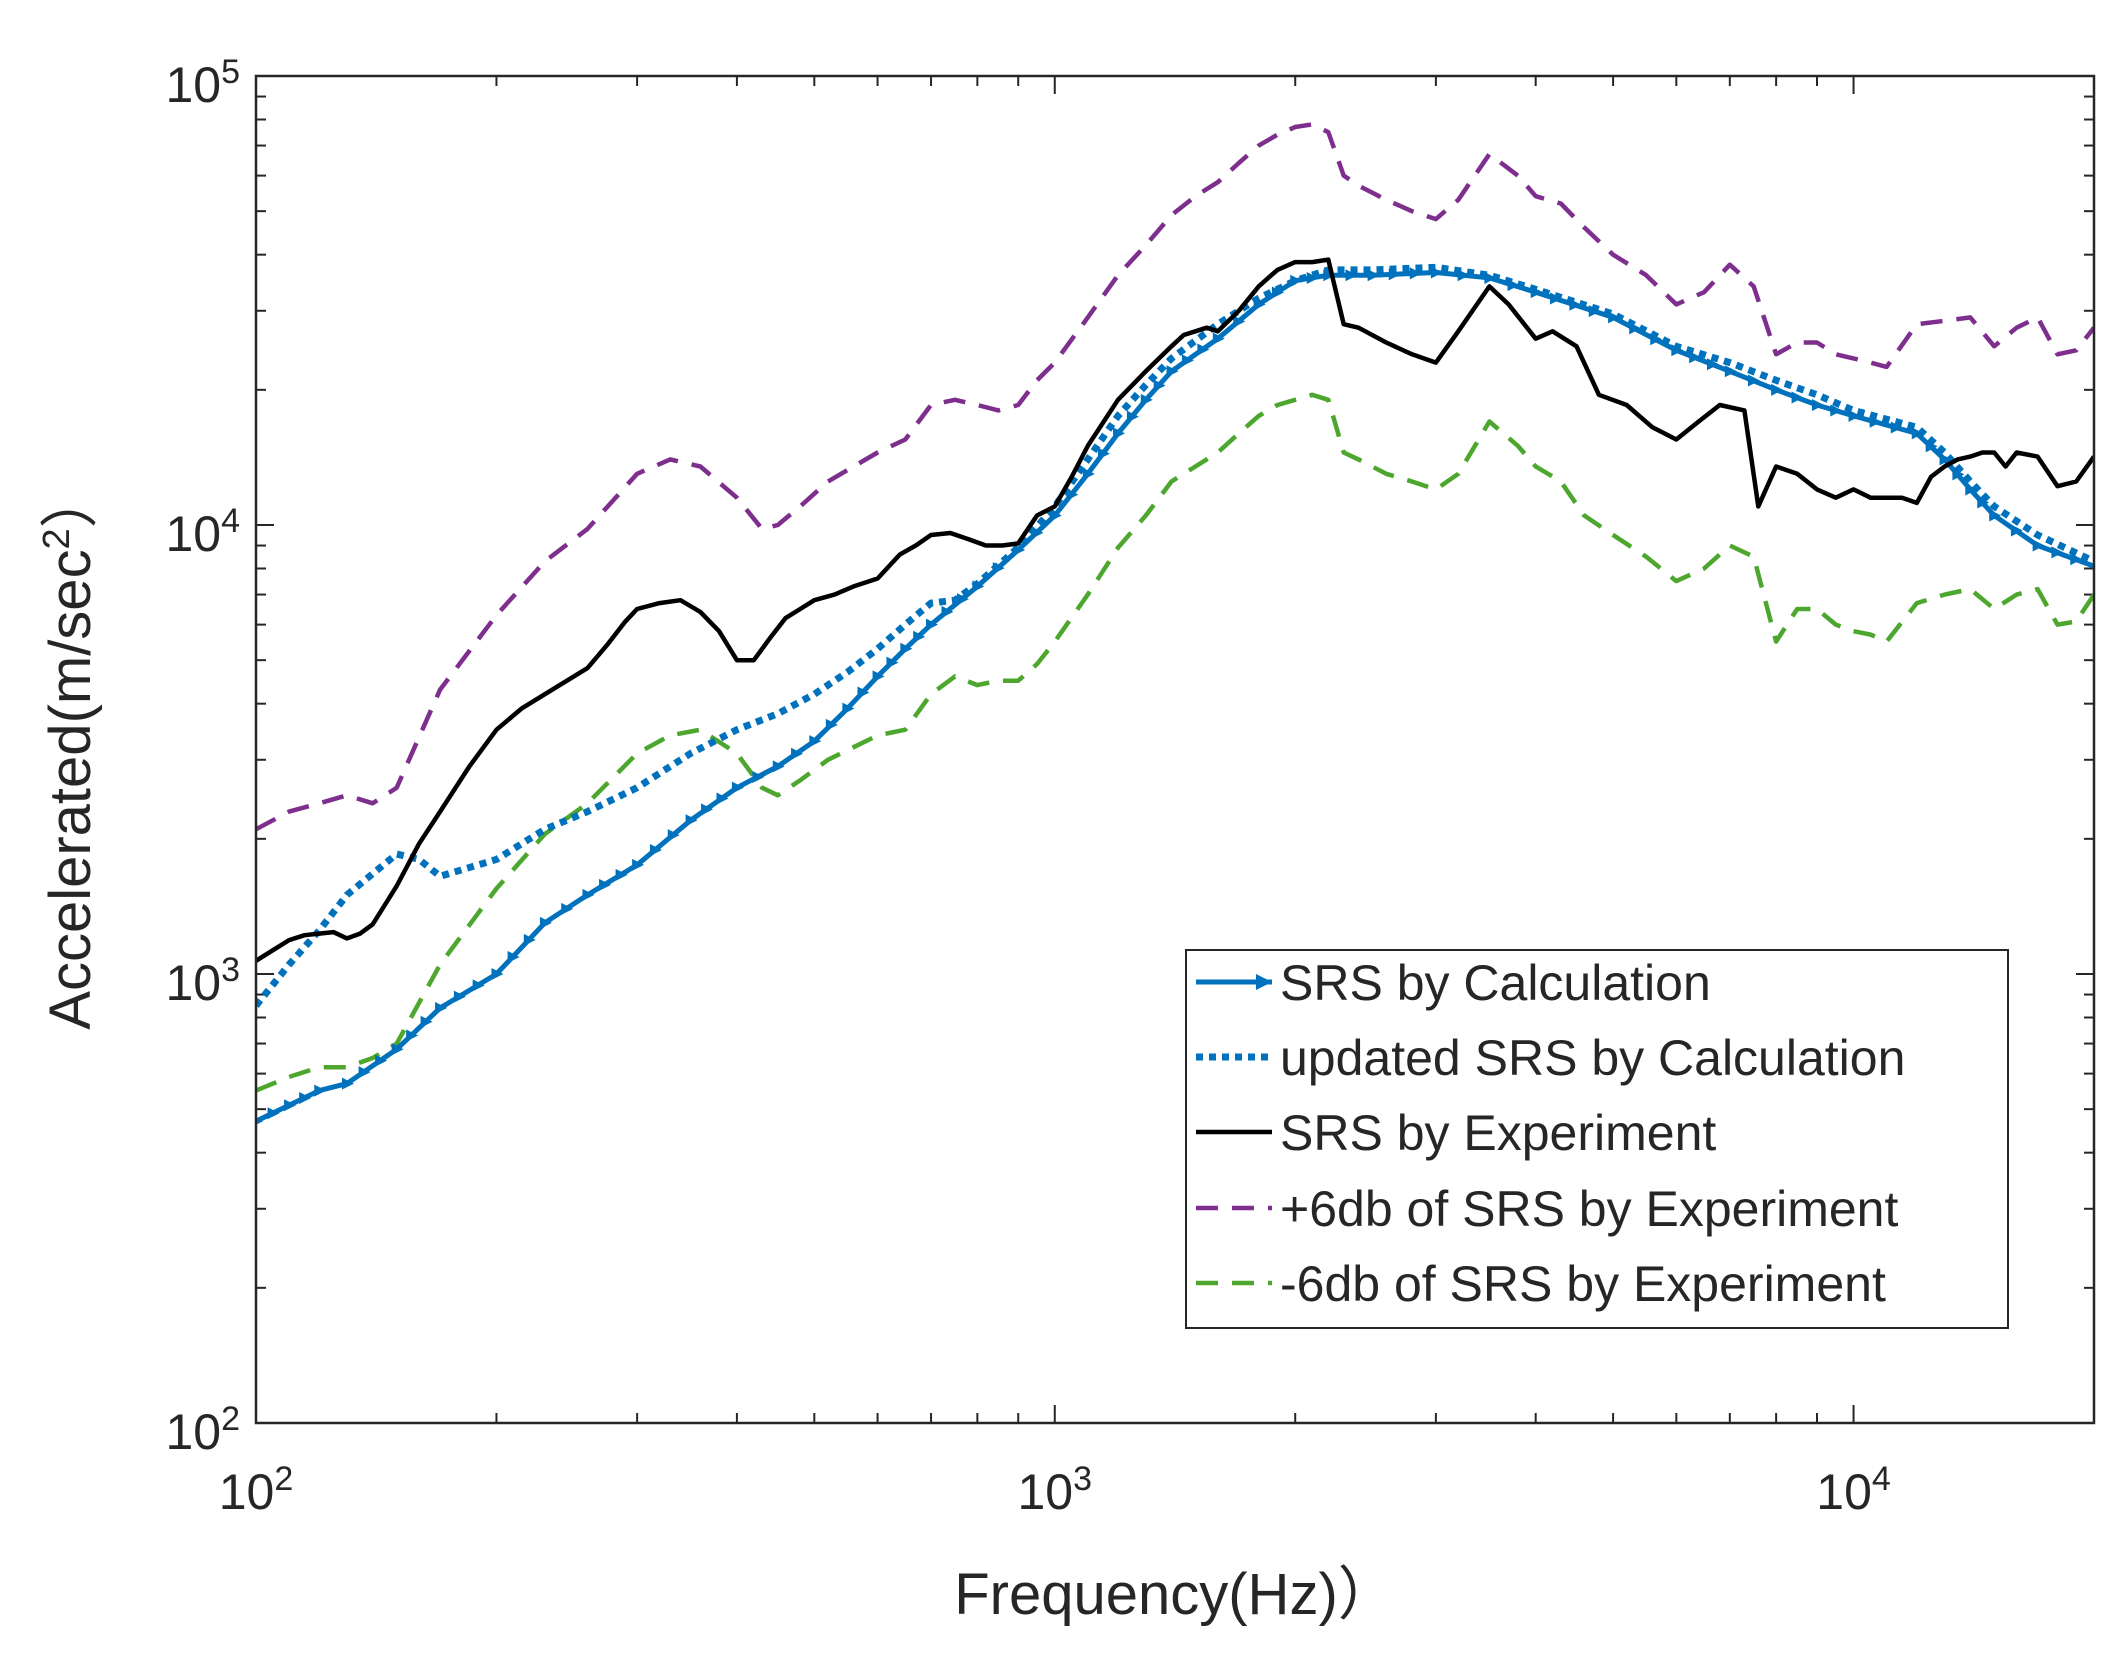  Describe the element at coordinates (1054, 1490) in the screenshot. I see `x-tick-label: 10³` at that location.